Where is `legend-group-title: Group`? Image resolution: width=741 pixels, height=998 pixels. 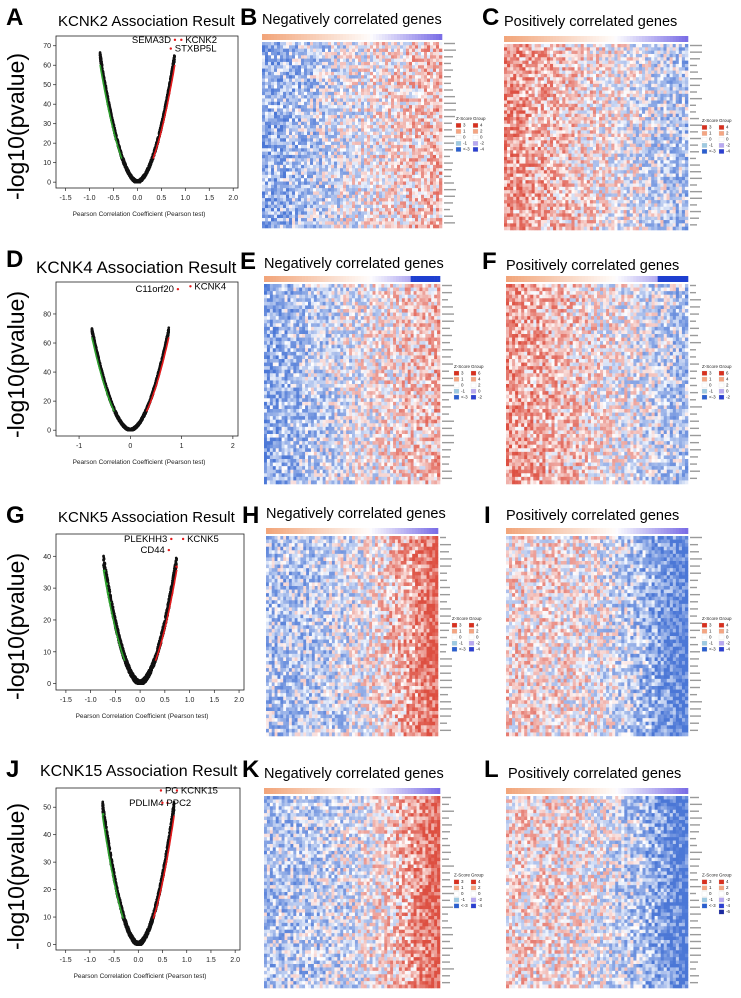
legend-group-title: Group is located at coordinates (477, 875).